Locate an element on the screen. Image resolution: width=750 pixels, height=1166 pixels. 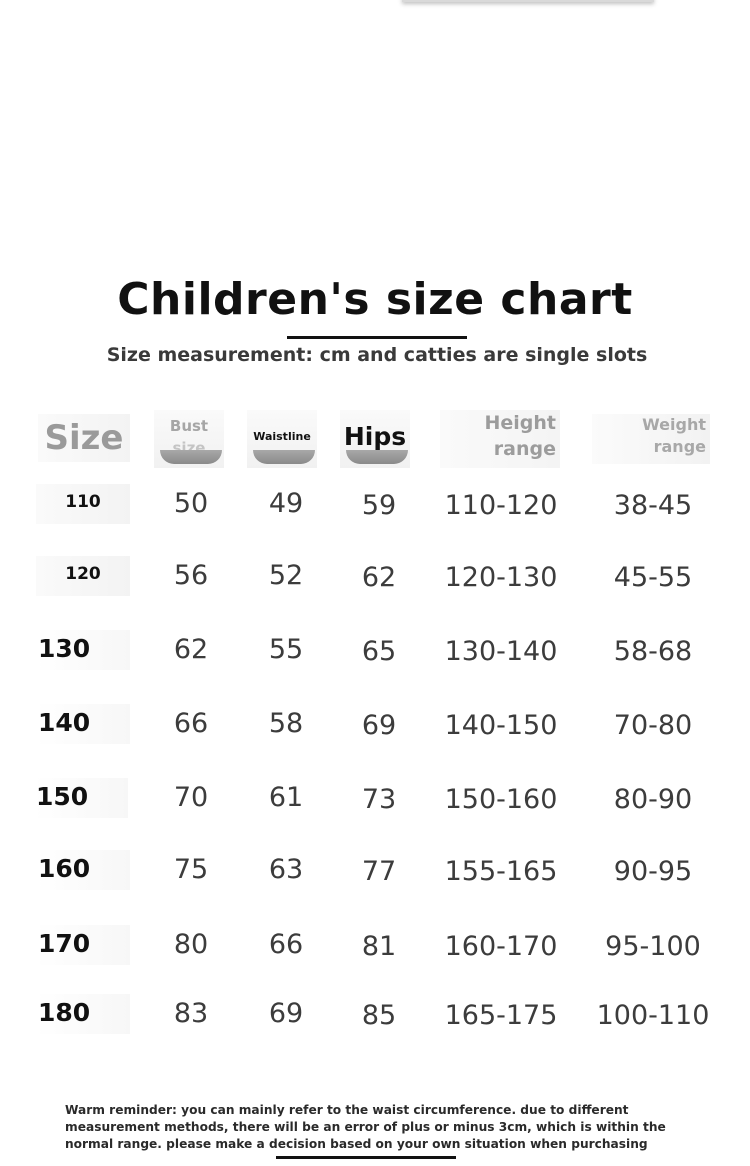
waist-cell: 66 is located at coordinates (286, 944).